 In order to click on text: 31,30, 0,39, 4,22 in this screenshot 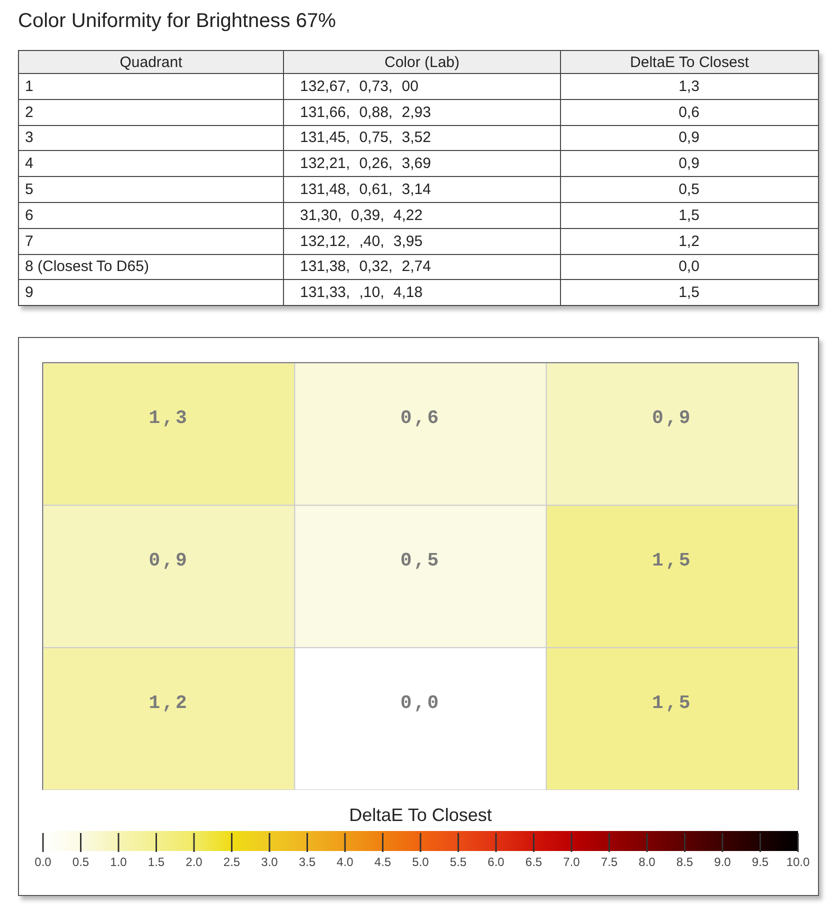, I will do `click(361, 215)`.